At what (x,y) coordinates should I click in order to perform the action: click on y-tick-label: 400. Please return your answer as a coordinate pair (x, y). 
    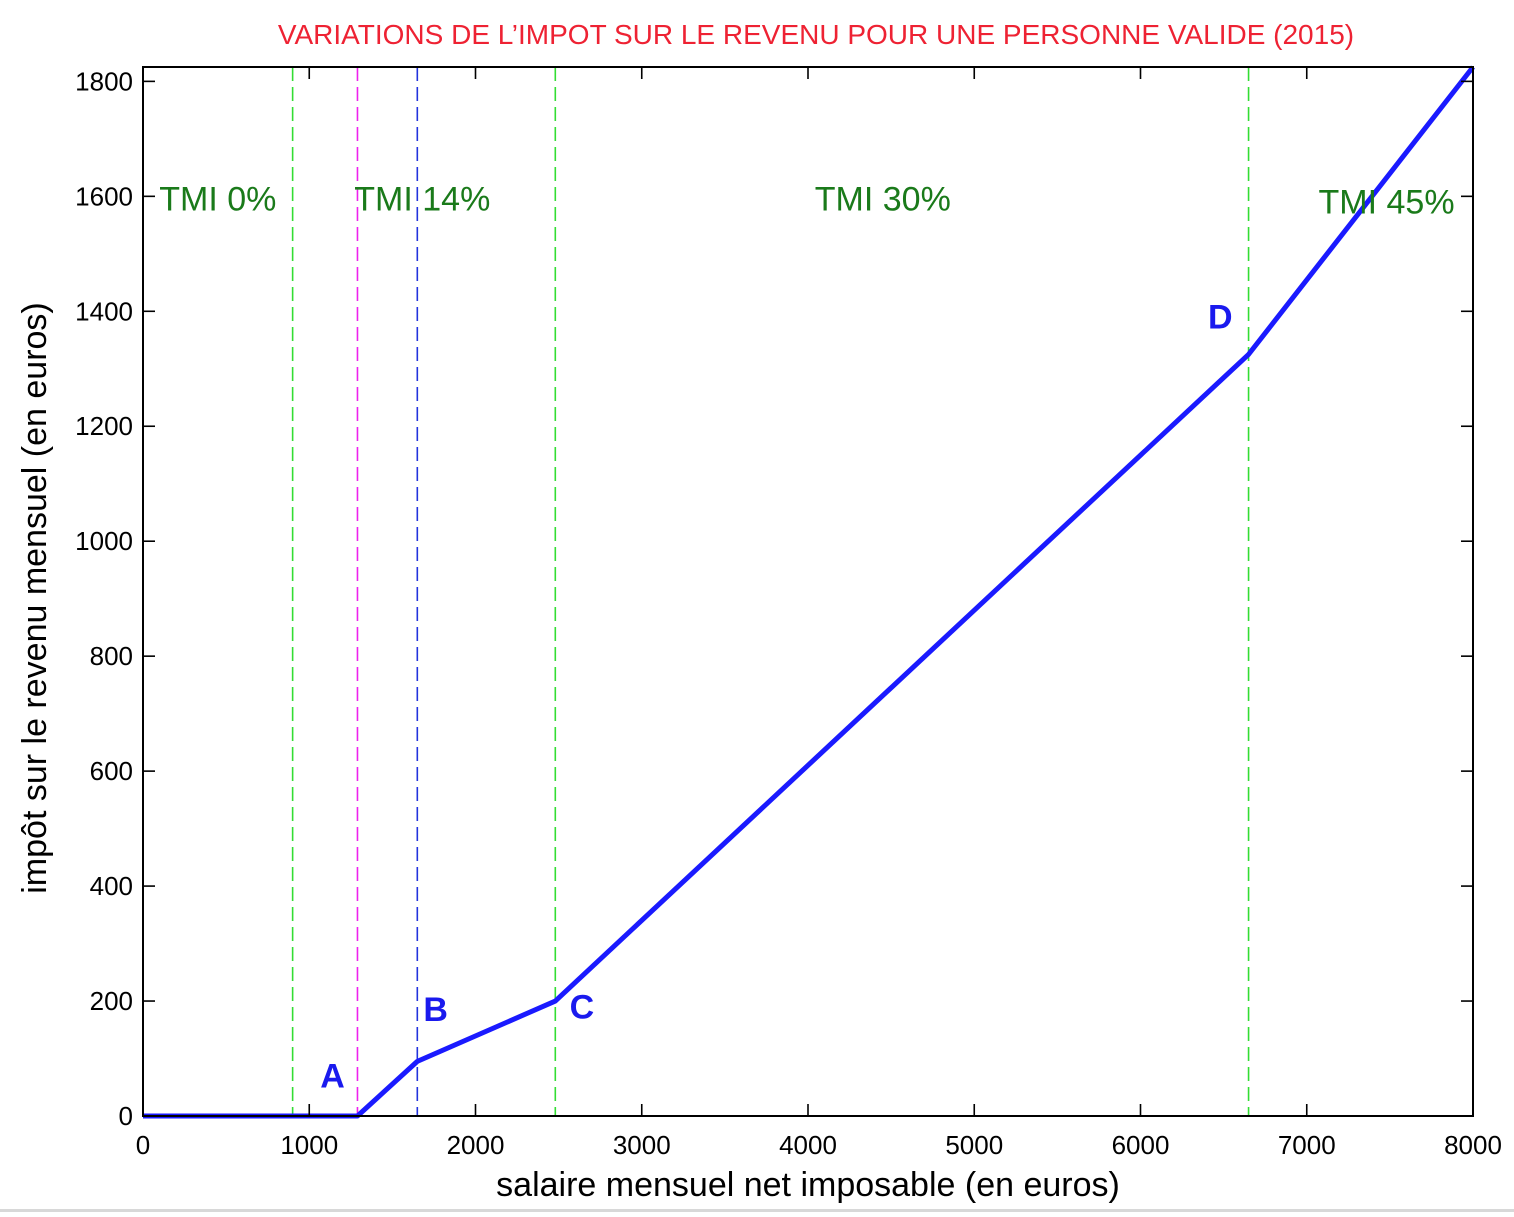
    Looking at the image, I should click on (111, 886).